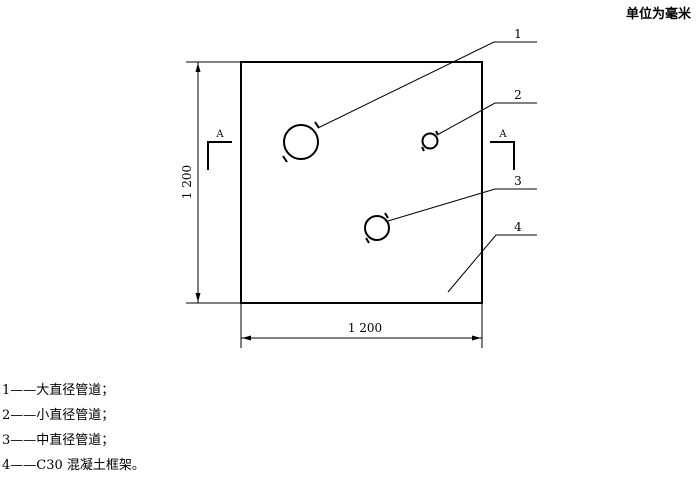 Image resolution: width=699 pixels, height=478 pixels. I want to click on width-dimension-label: 1 200, so click(365, 328).